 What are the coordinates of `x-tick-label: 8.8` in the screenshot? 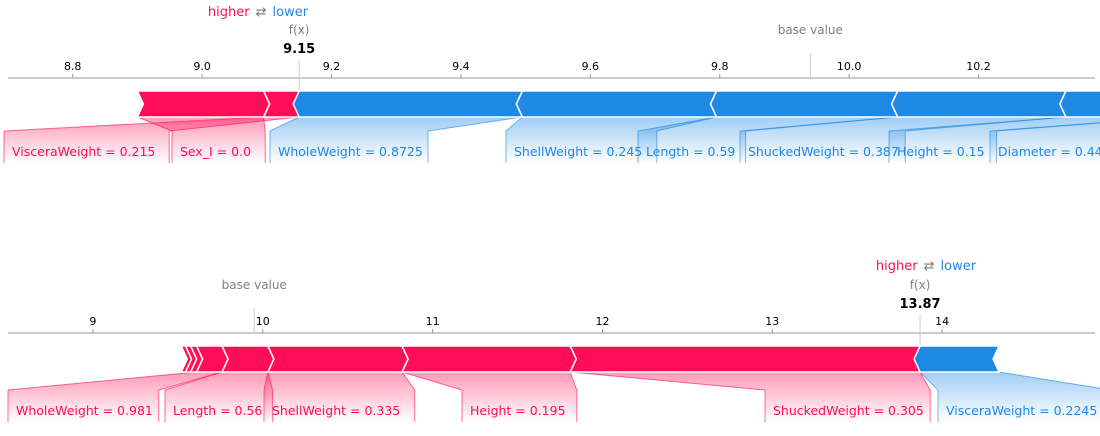 It's located at (73, 66).